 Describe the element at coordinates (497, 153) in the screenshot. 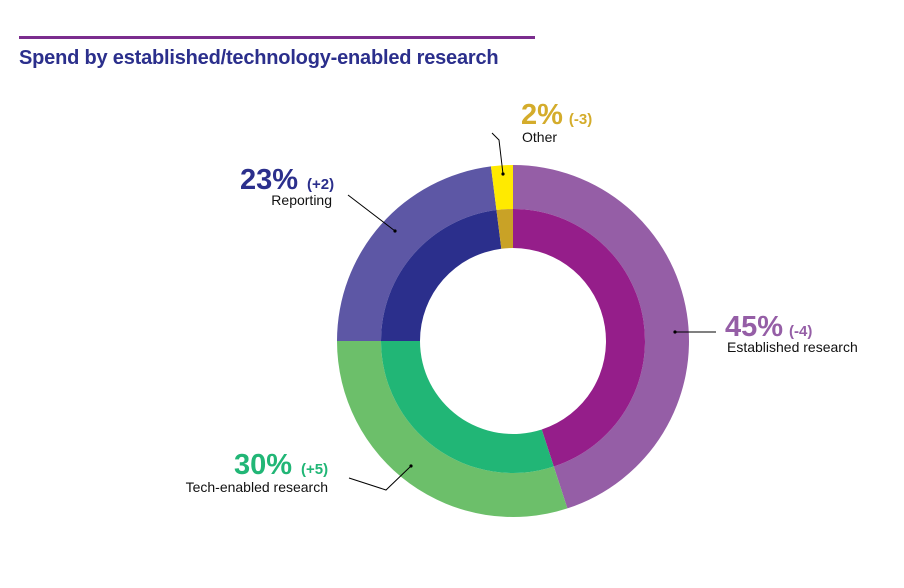

I see `leader-line-other` at that location.